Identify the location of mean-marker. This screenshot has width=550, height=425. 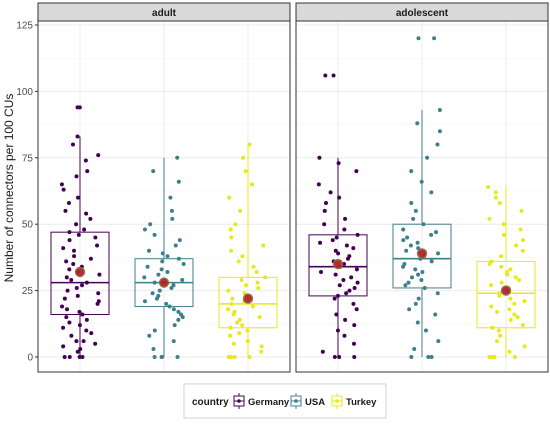
(338, 264).